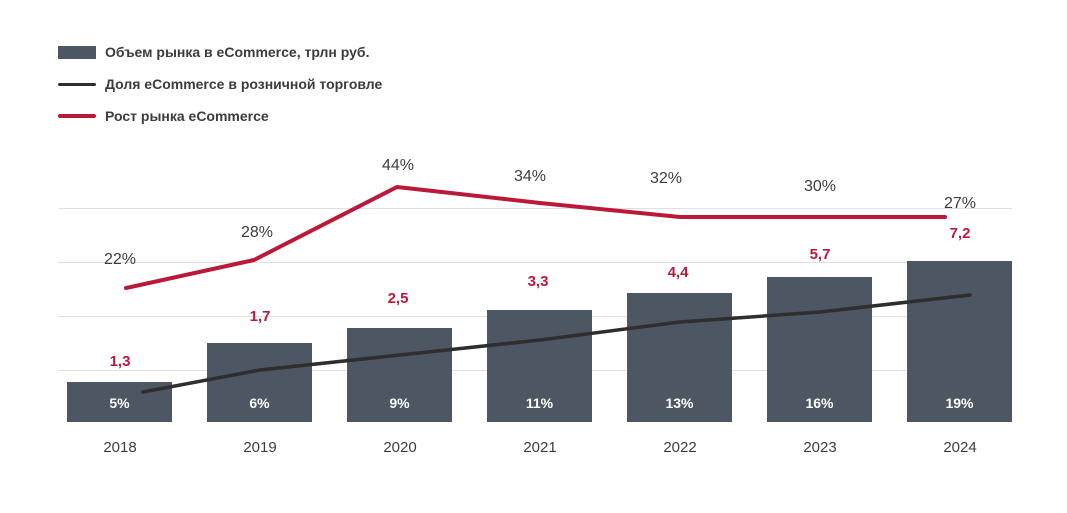 The image size is (1067, 513). Describe the element at coordinates (120, 447) in the screenshot. I see `axis-label-2018: 2018` at that location.